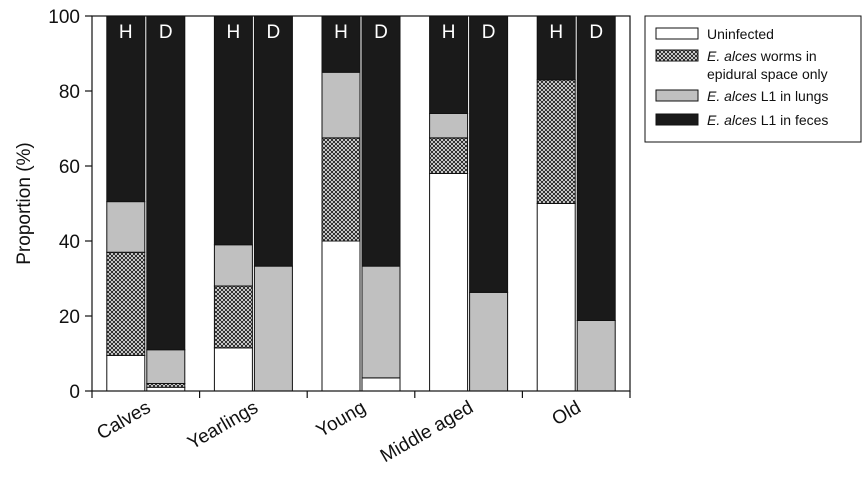 The image size is (866, 486). What do you see at coordinates (69, 92) in the screenshot?
I see `y-tick-label: 80` at bounding box center [69, 92].